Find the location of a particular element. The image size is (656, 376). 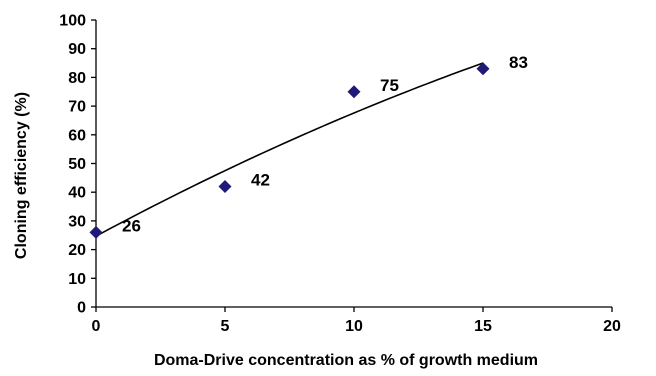

y-tick-label: 0 is located at coordinates (81, 308).